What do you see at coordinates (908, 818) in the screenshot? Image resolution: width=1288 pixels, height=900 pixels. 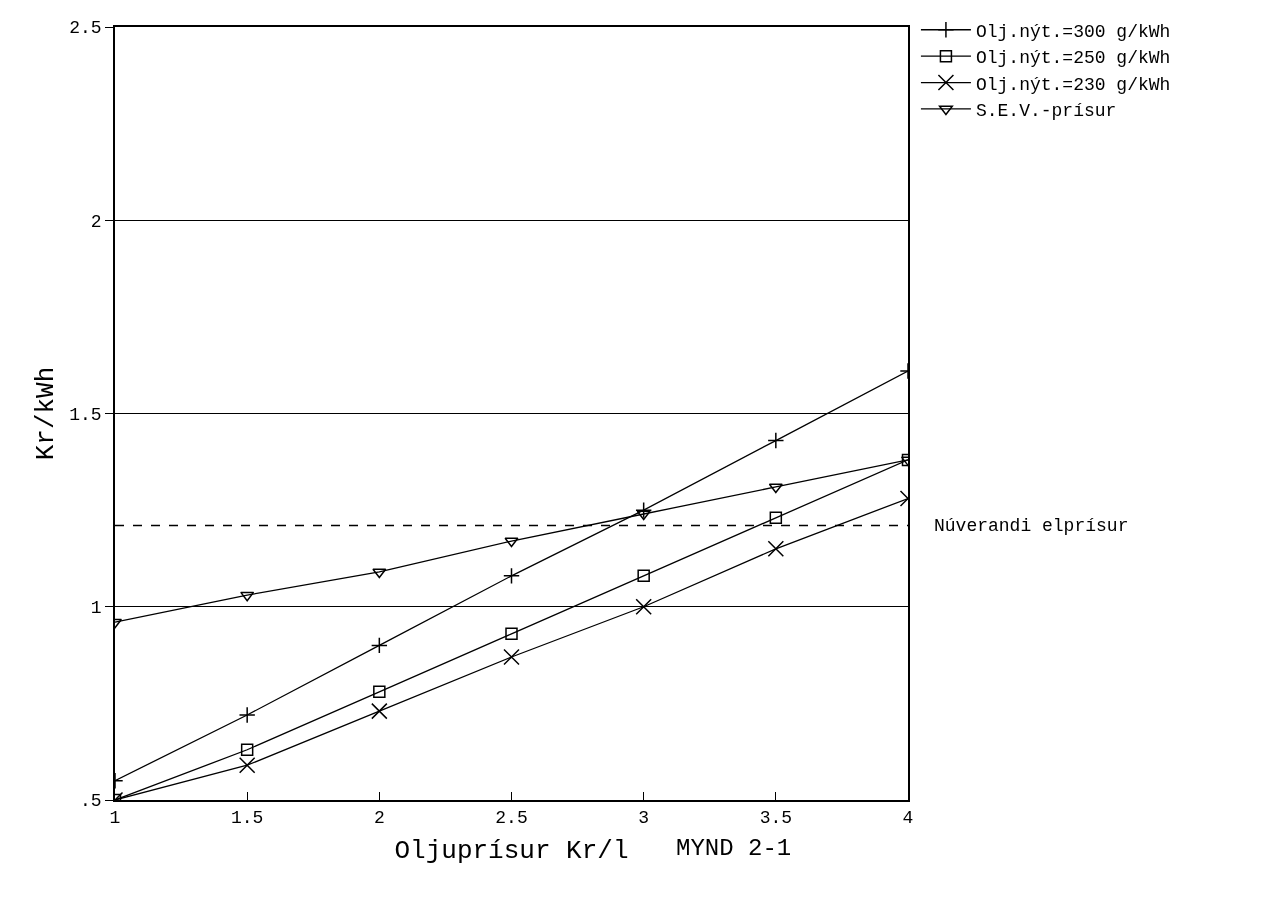 I see `x-tick-label: 4` at bounding box center [908, 818].